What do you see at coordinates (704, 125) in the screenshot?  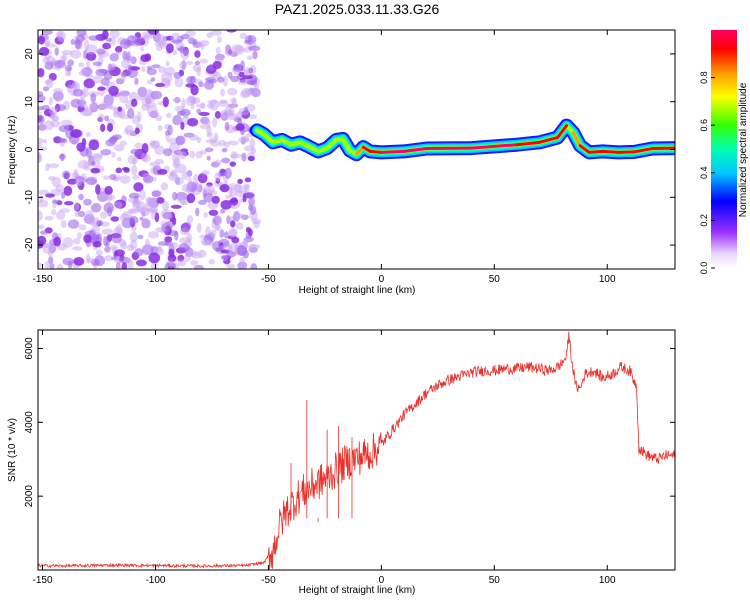 I see `colorbar-tick-label: 0.6` at bounding box center [704, 125].